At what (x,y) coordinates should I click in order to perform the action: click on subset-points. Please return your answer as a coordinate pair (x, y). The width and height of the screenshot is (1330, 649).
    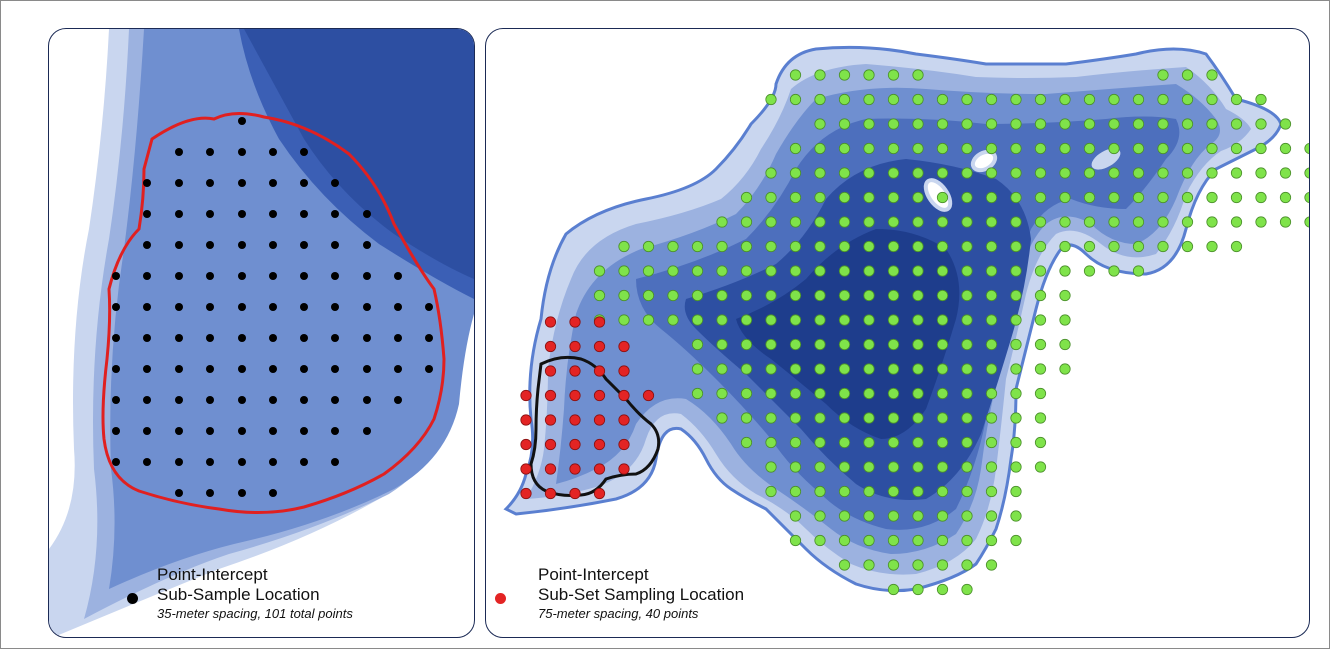
    Looking at the image, I should click on (587, 408).